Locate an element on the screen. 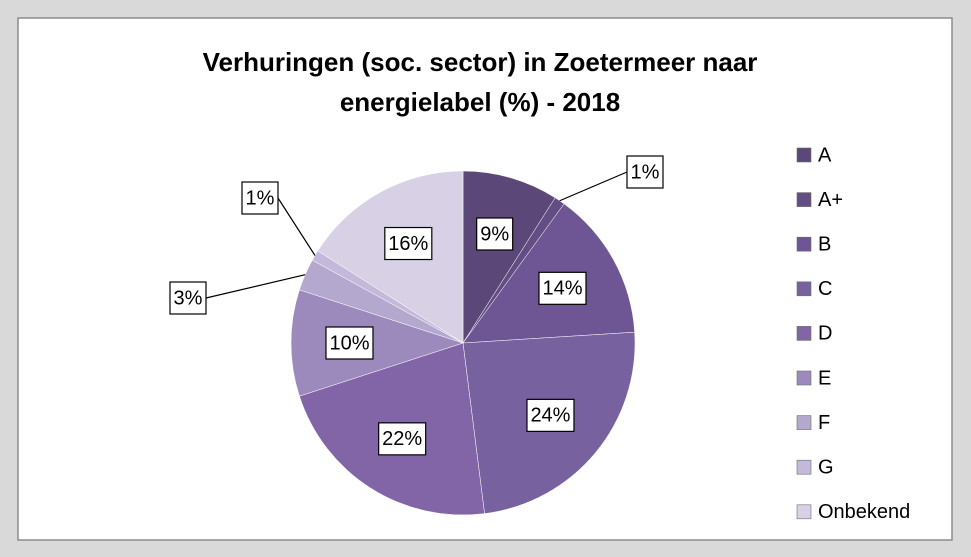 The image size is (971, 557). data-label: 9% is located at coordinates (494, 234).